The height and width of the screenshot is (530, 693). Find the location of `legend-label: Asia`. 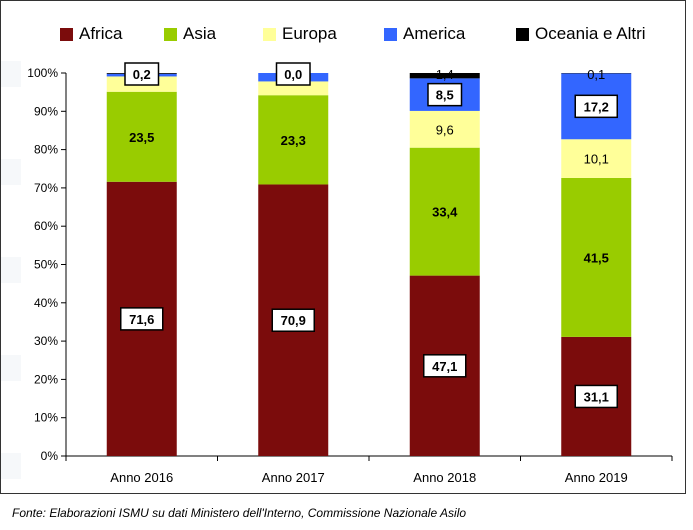

legend-label: Asia is located at coordinates (200, 33).